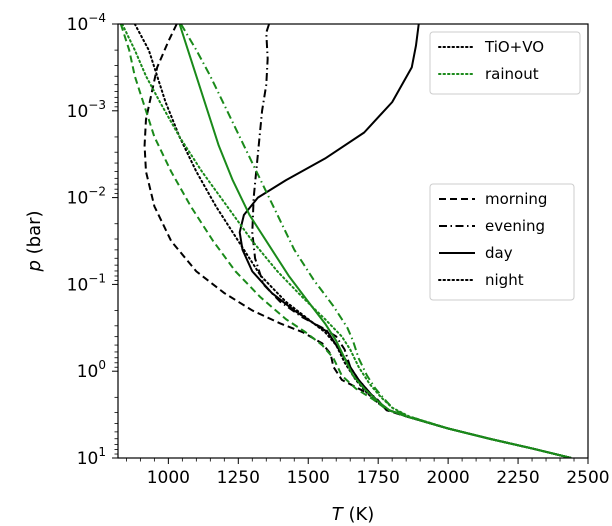 This screenshot has width=612, height=526. What do you see at coordinates (91, 457) in the screenshot?
I see `y-tick-label: 10¹` at bounding box center [91, 457].